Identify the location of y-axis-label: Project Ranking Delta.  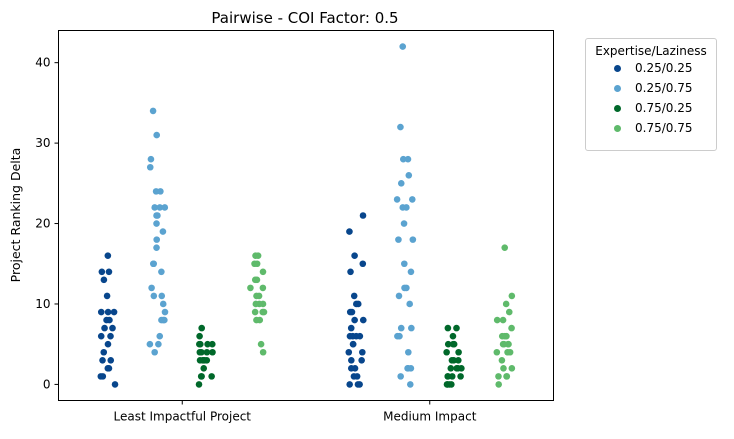
(15, 215).